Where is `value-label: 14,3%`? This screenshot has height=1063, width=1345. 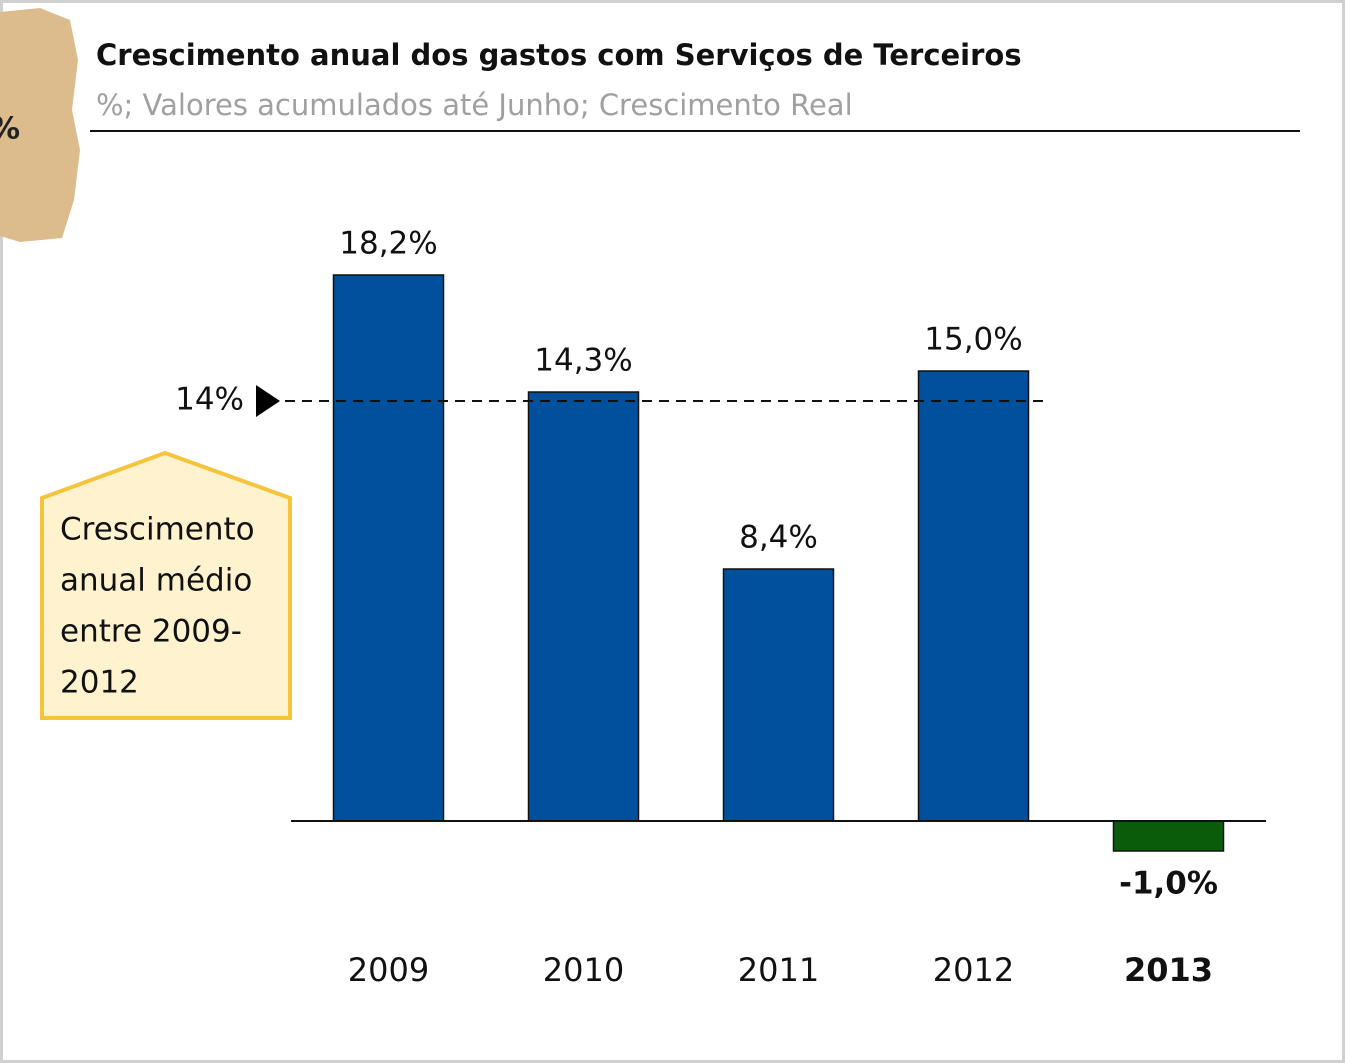 value-label: 14,3% is located at coordinates (583, 361).